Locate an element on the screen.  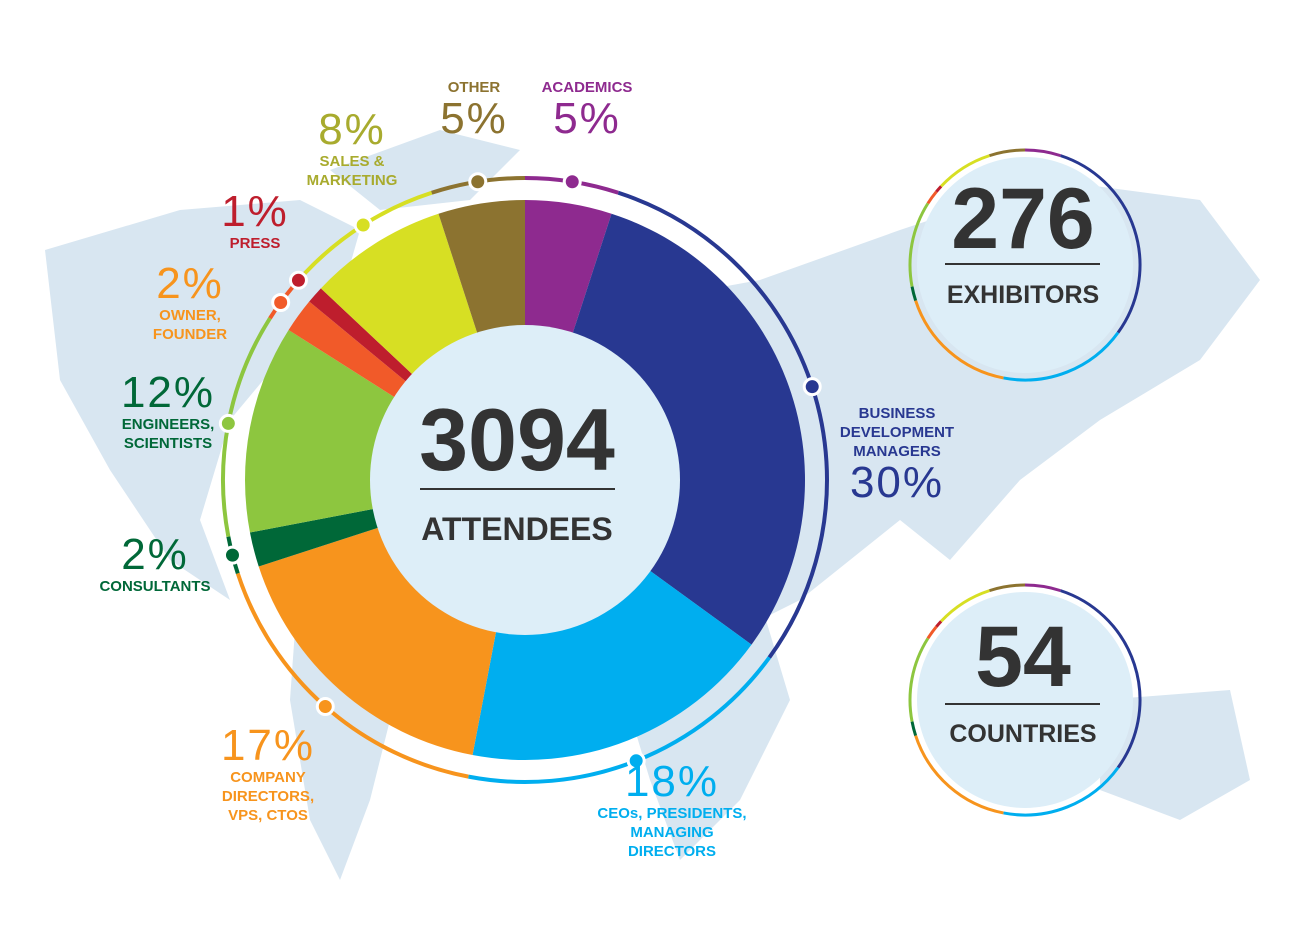
slice-label: 17% COMPANY DIRECTORS, VPS, CTOS is located at coordinates (268, 774).